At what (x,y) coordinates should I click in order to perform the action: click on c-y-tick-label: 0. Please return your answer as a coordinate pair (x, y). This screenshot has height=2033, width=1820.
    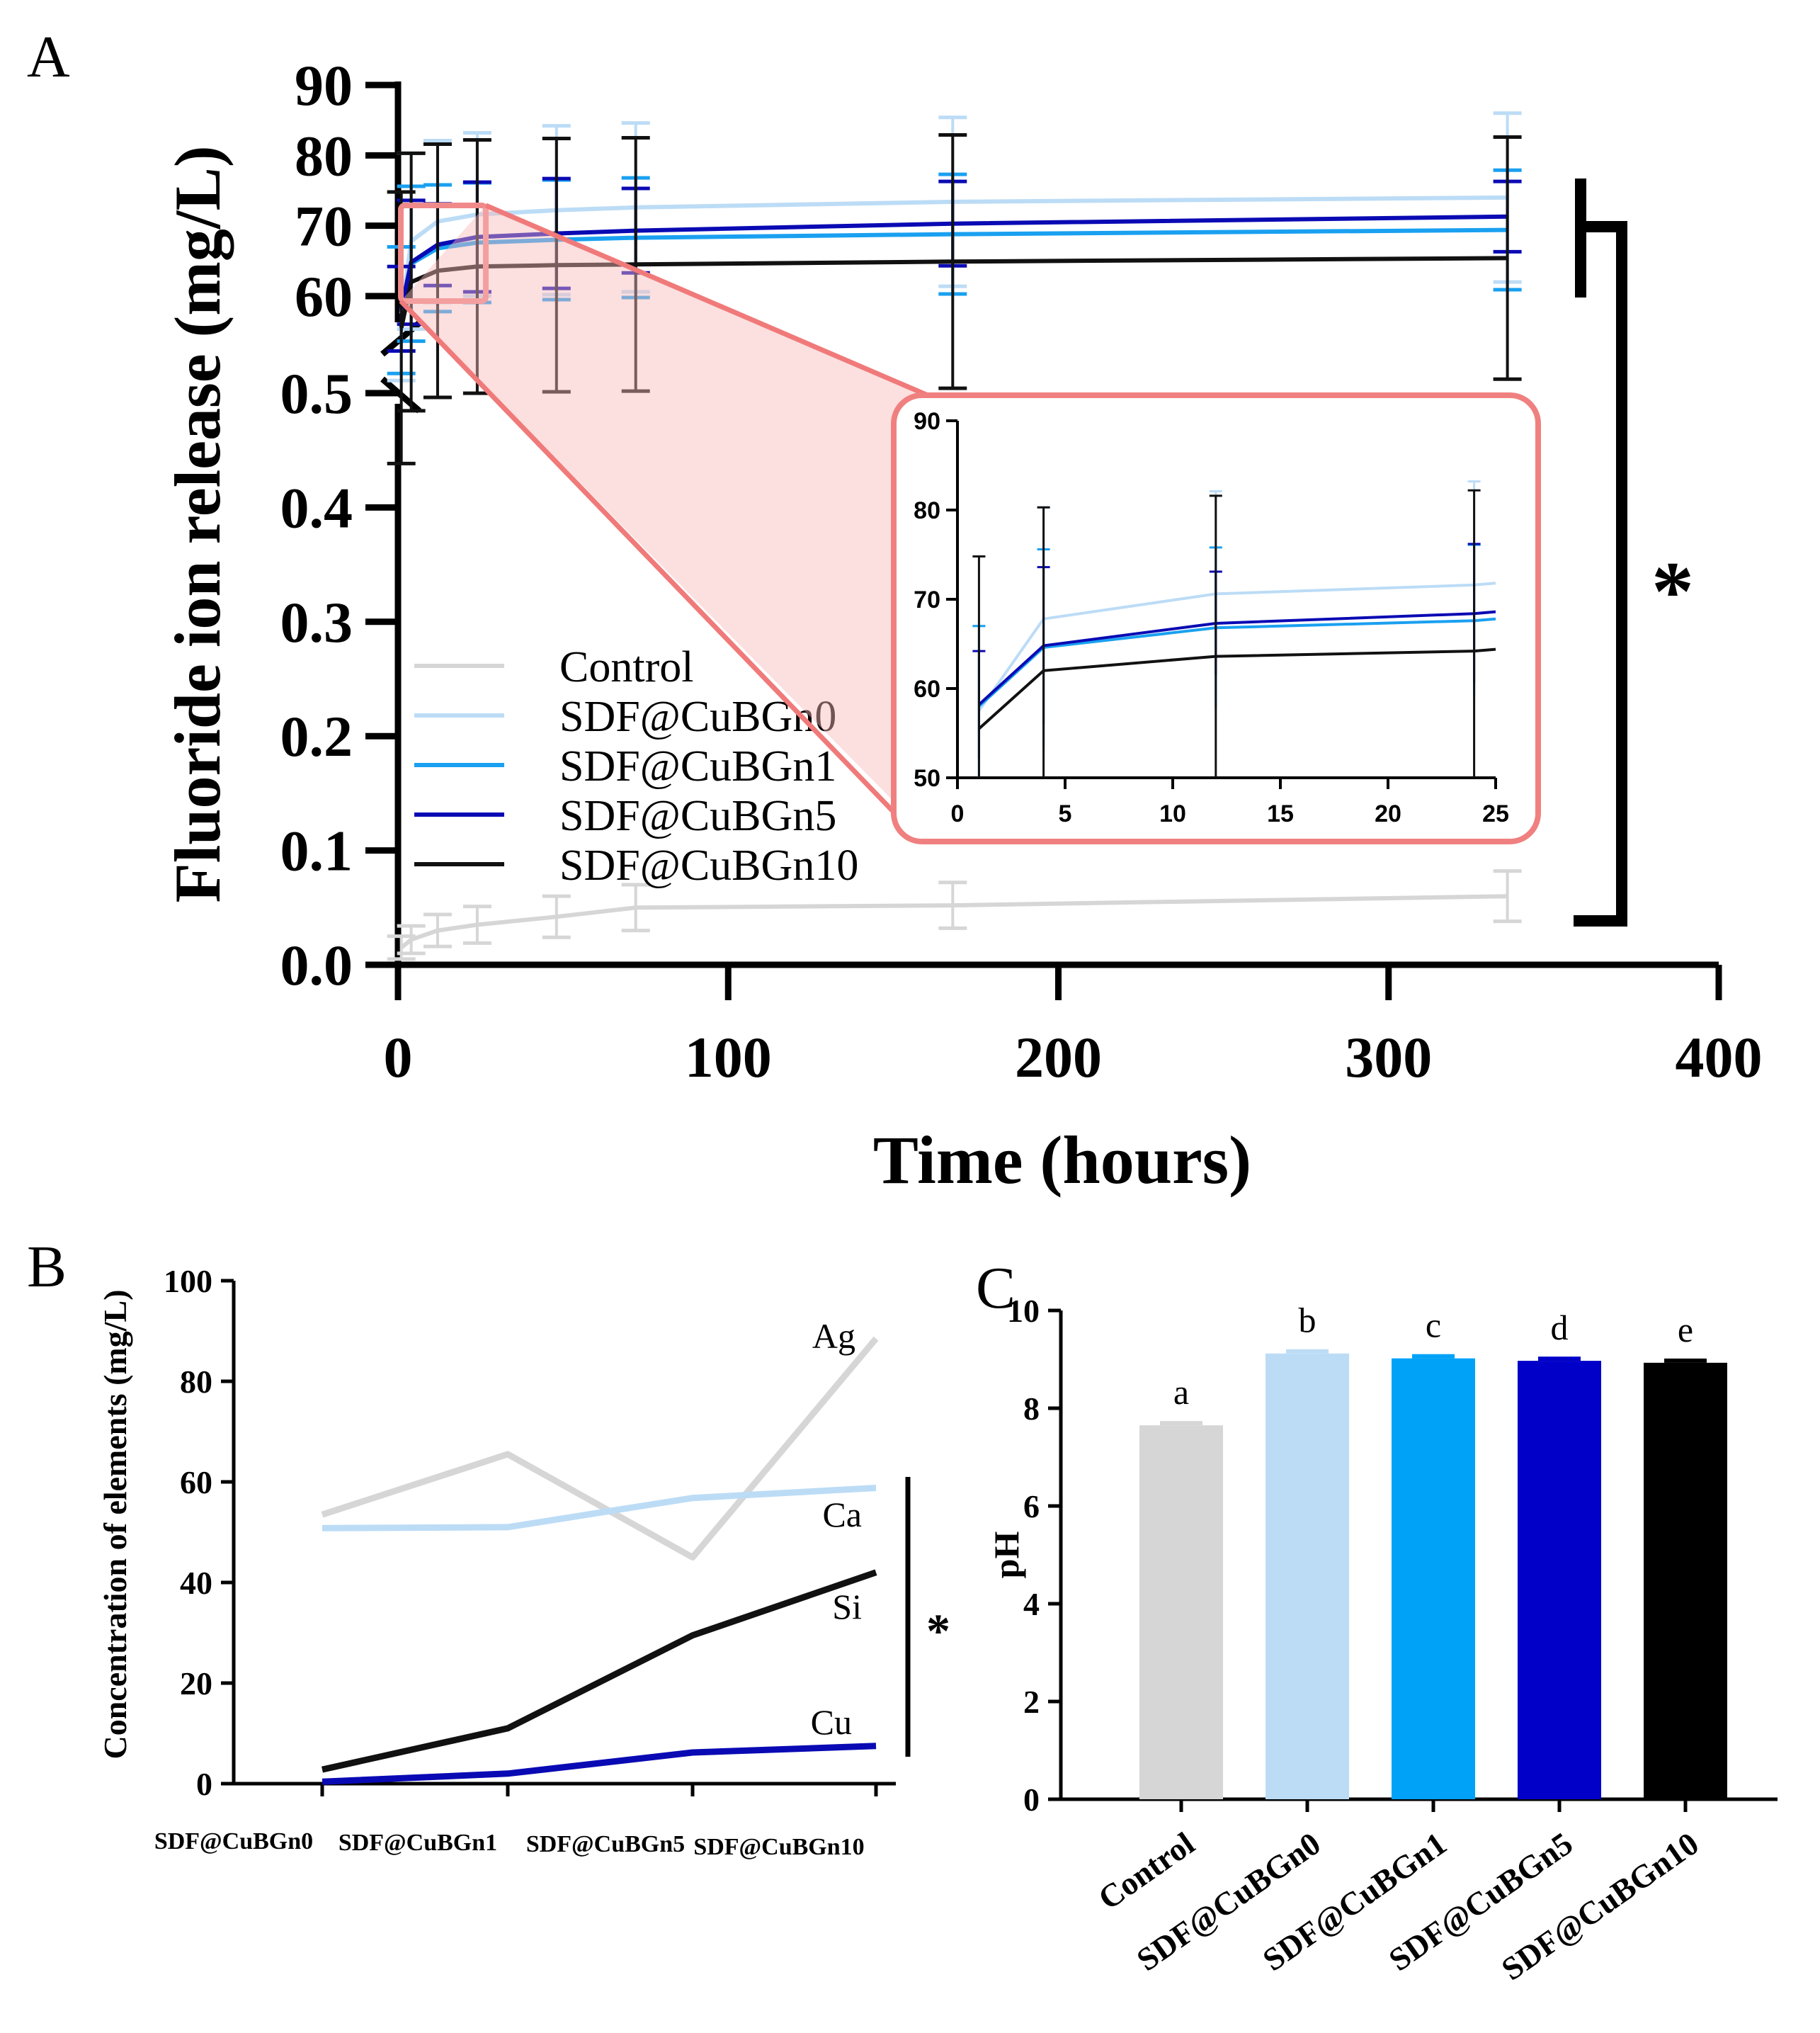
    Looking at the image, I should click on (1032, 1800).